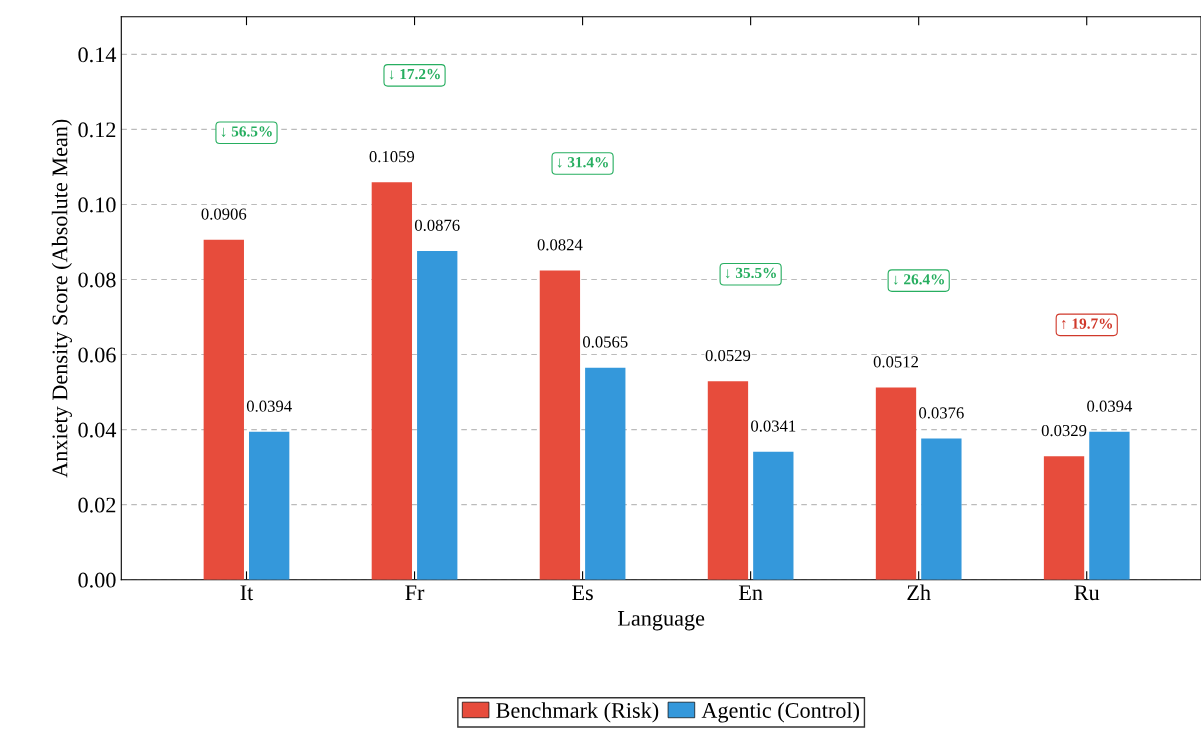 Image resolution: width=1201 pixels, height=731 pixels. I want to click on x-tick-label: En, so click(750, 592).